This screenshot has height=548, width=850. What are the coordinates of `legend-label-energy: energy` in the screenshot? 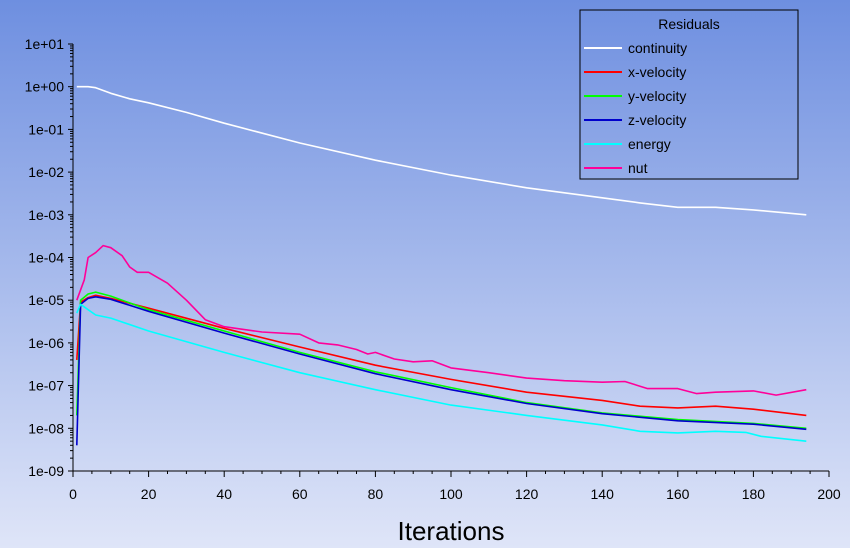 It's located at (649, 144).